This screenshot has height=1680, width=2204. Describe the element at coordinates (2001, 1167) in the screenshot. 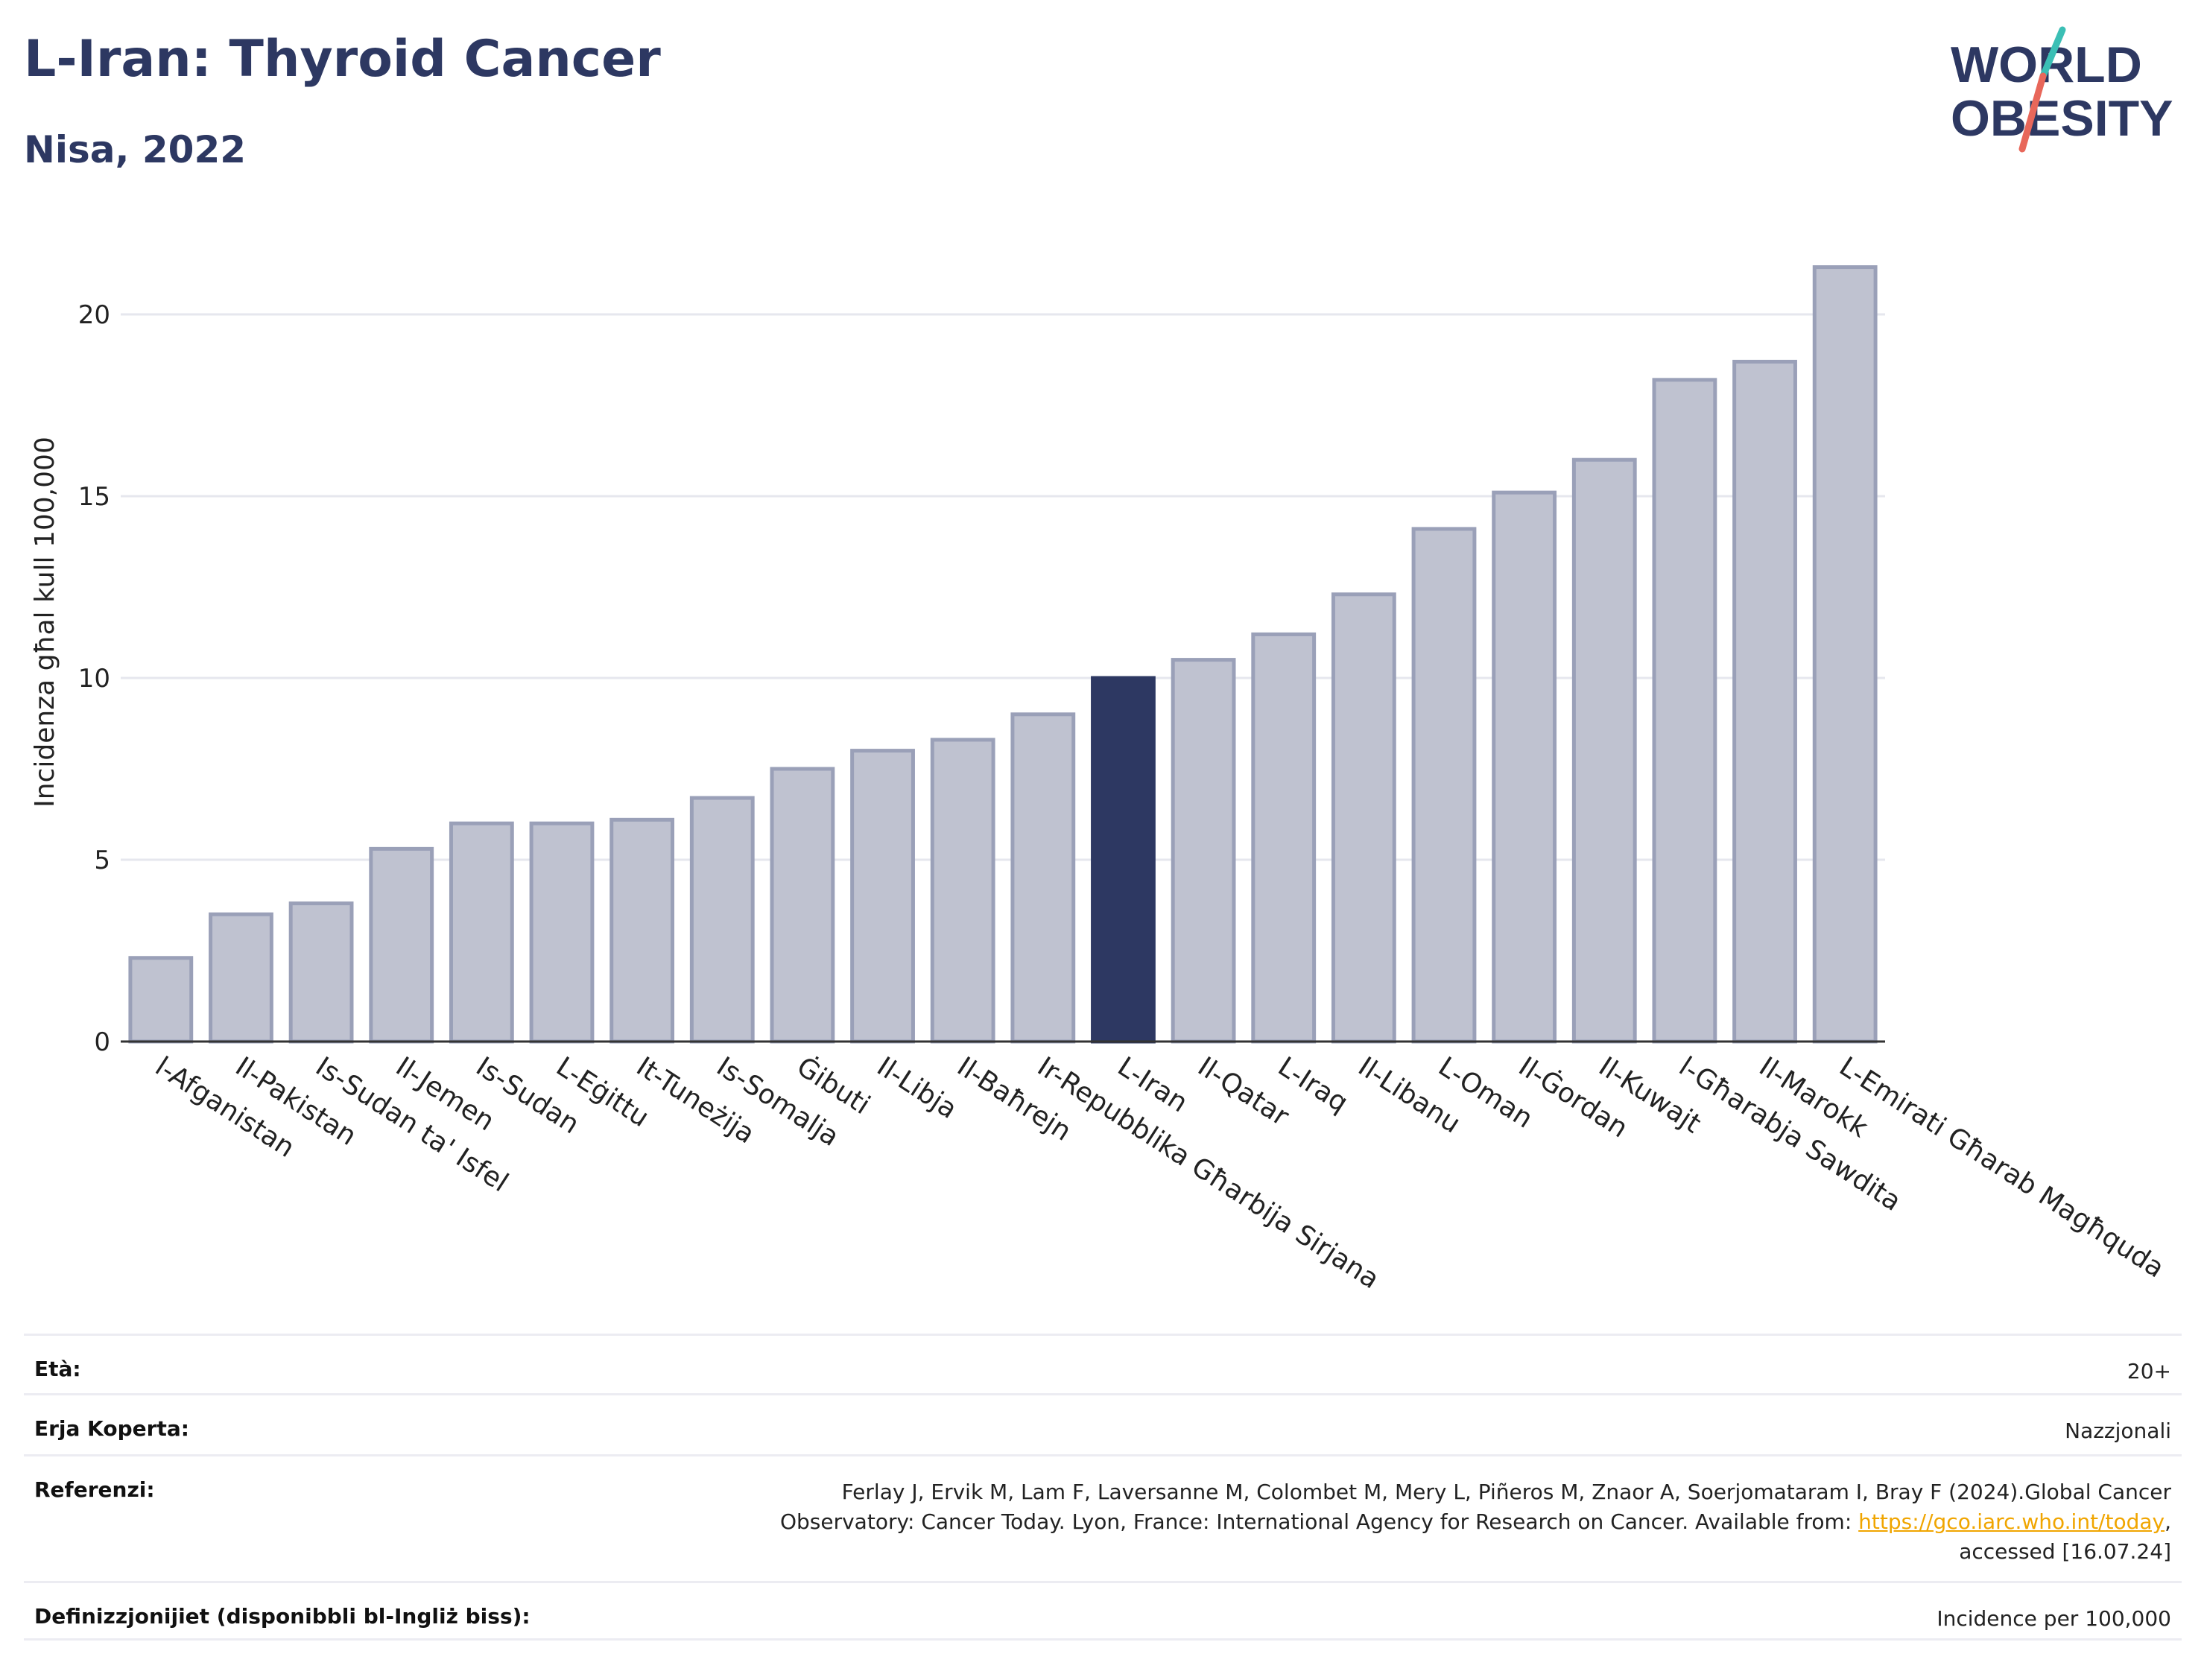

I see `x-tick-label: L-Emirati Għarab Magħquda` at that location.